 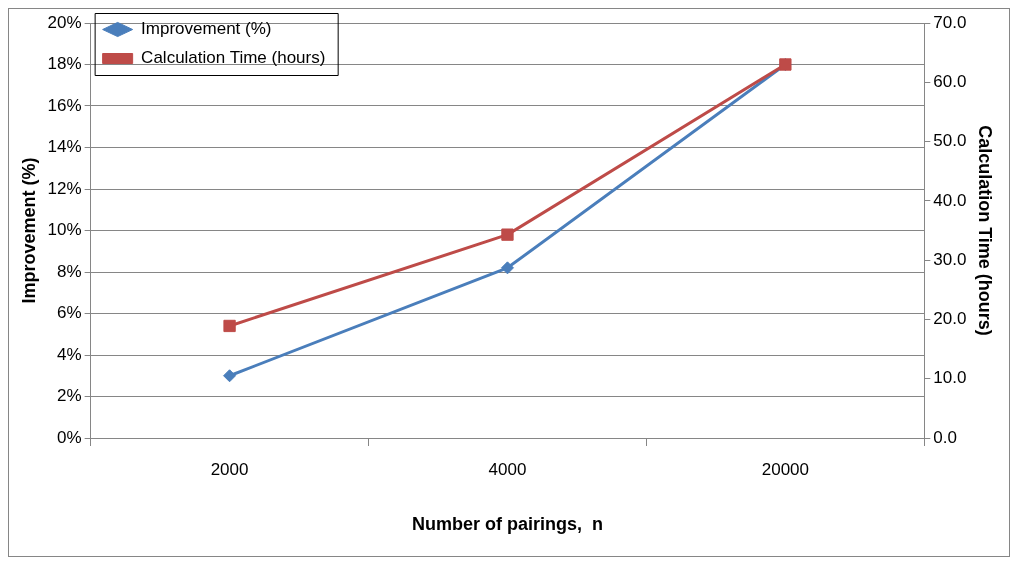 I want to click on y2-tick-label: 50.0, so click(x=950, y=141).